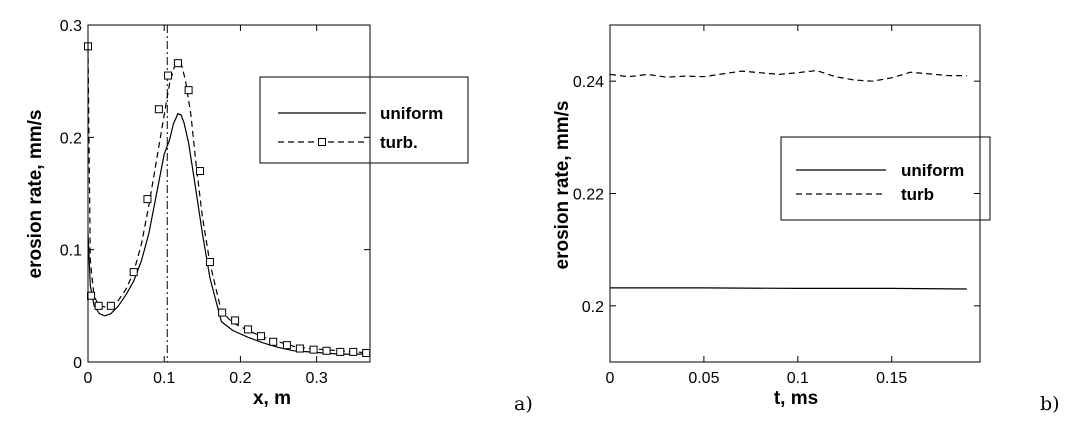 The height and width of the screenshot is (433, 1076). What do you see at coordinates (35, 194) in the screenshot?
I see `panel-a-y-axis-label: erosion rate, mm/s` at bounding box center [35, 194].